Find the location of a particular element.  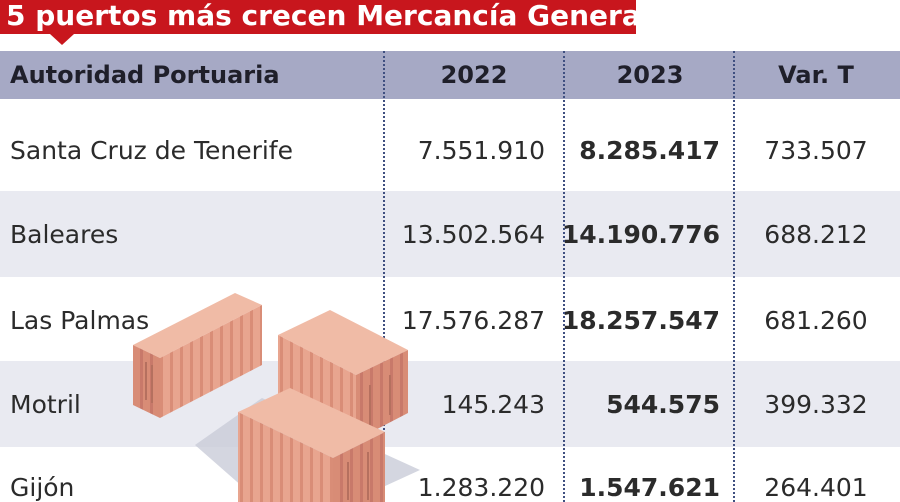

cell-2022: 7.551.910 is located at coordinates (481, 150).